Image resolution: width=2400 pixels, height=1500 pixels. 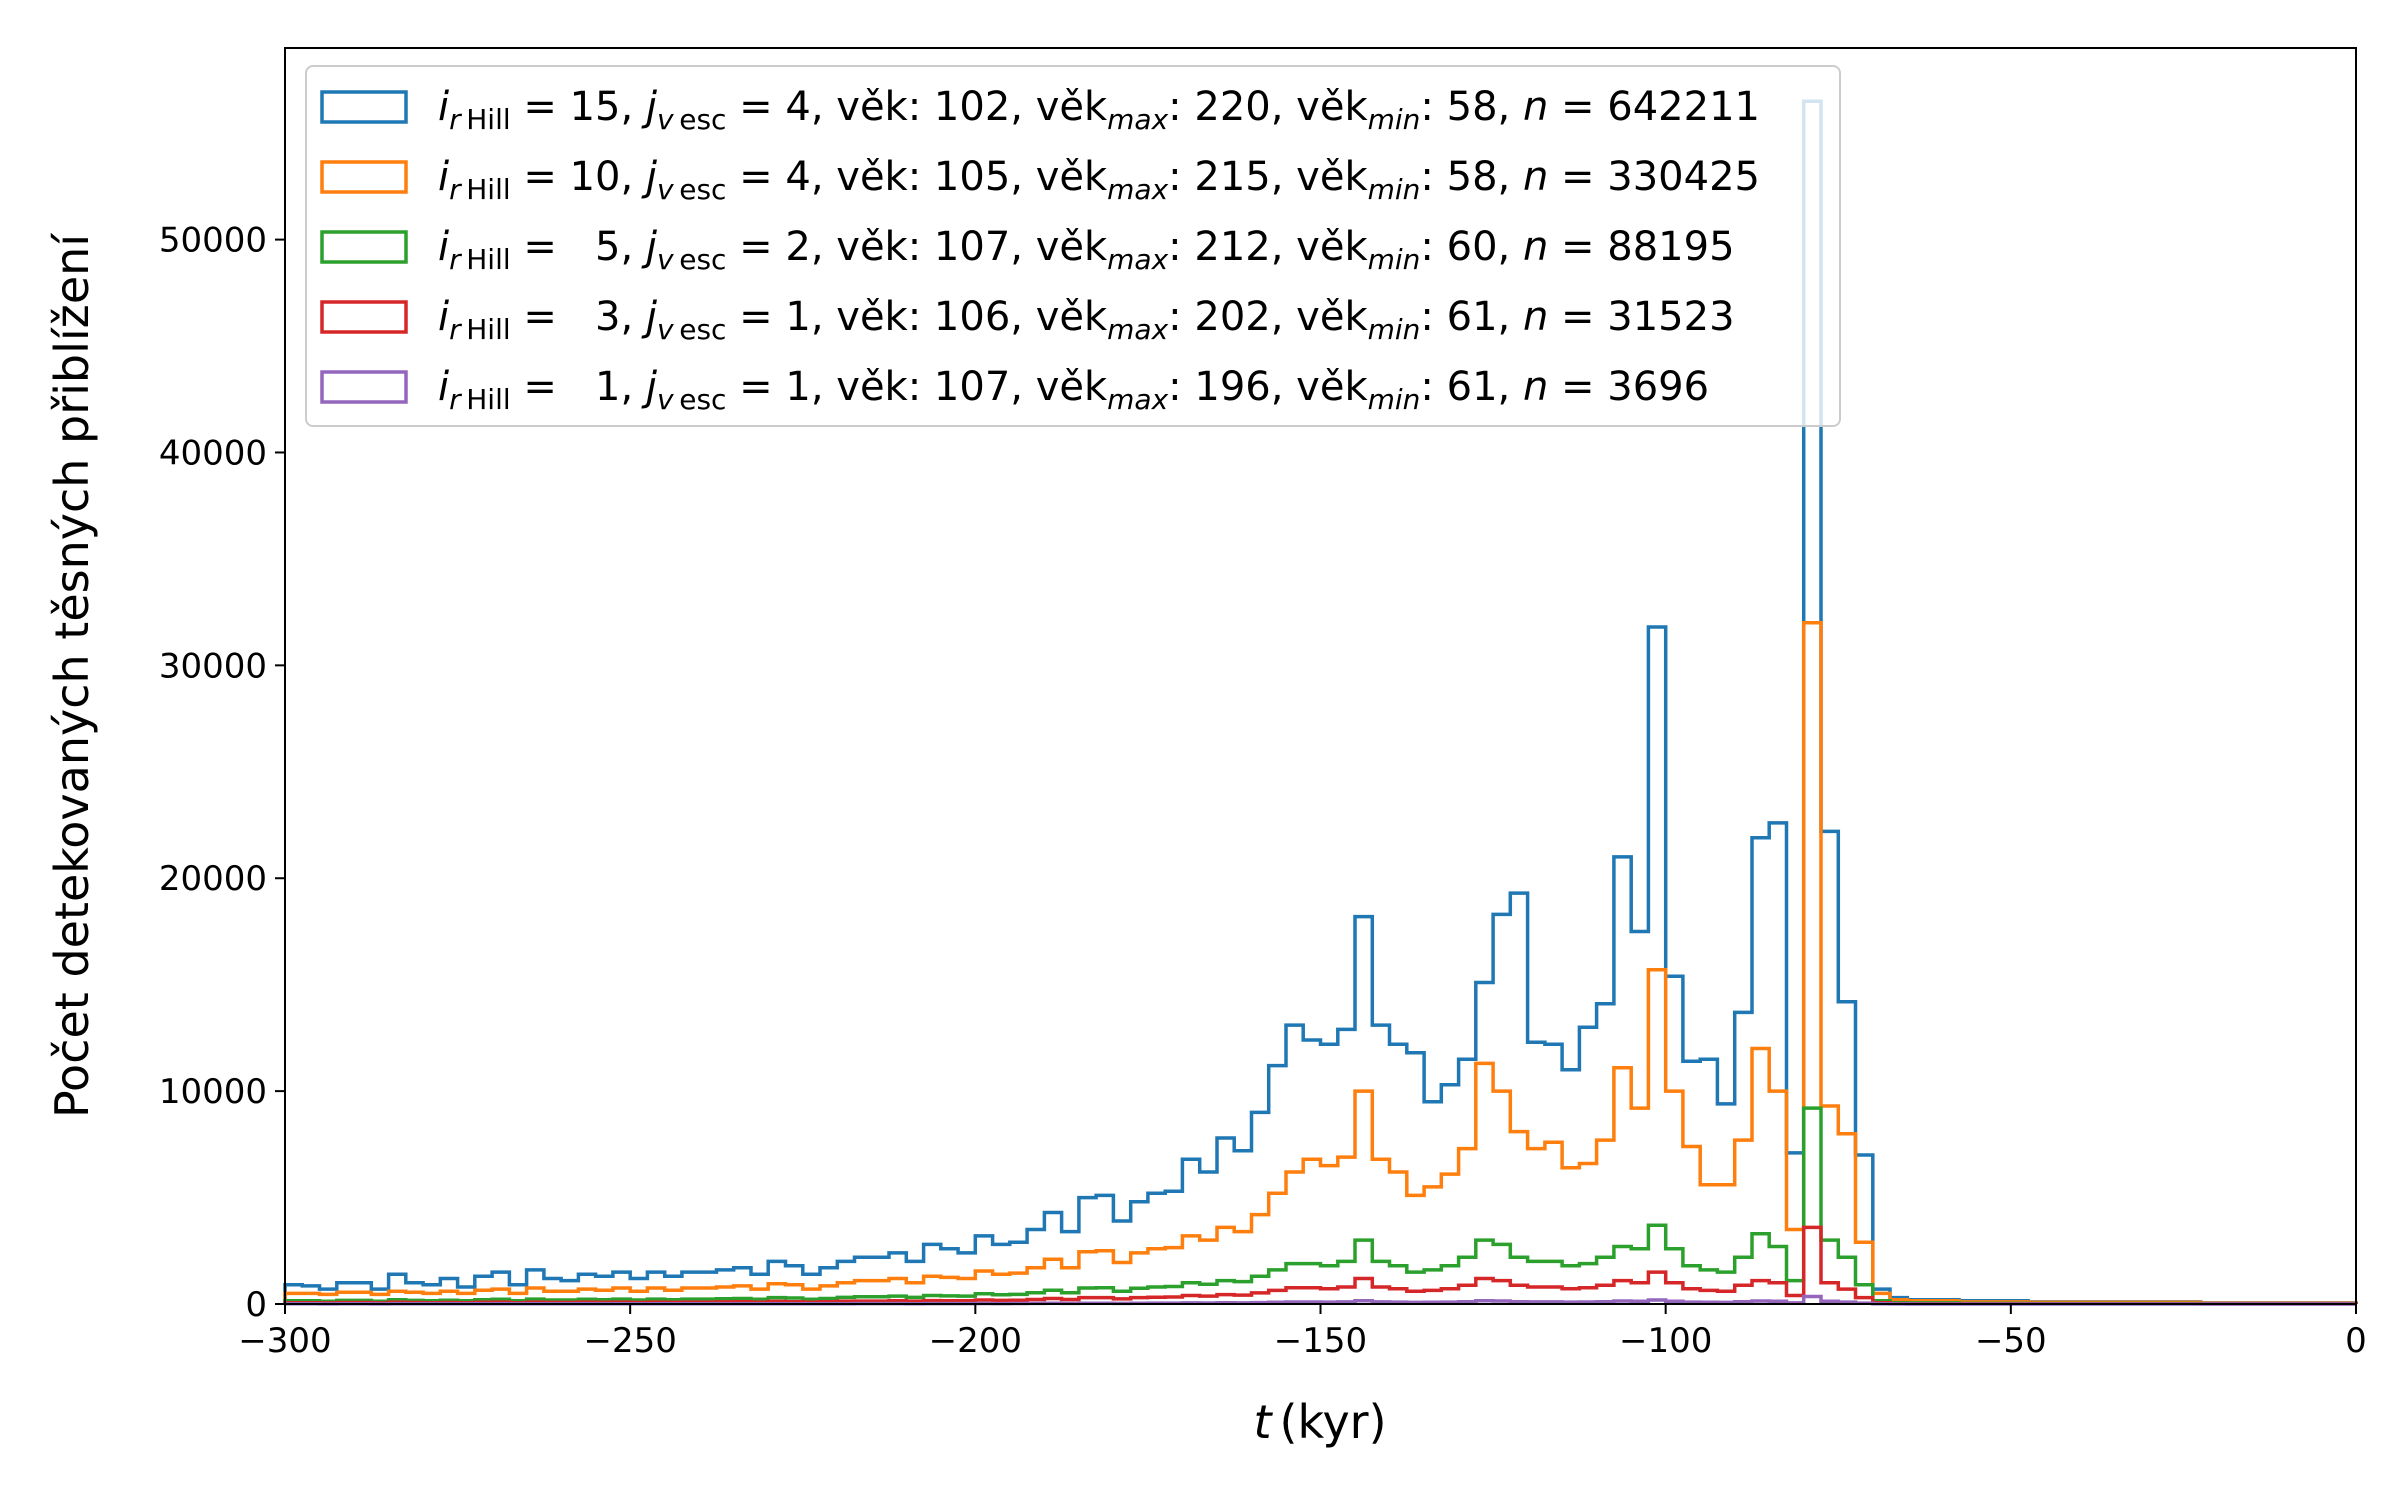 I want to click on x-axis-label: t (kyr), so click(x=1319, y=1422).